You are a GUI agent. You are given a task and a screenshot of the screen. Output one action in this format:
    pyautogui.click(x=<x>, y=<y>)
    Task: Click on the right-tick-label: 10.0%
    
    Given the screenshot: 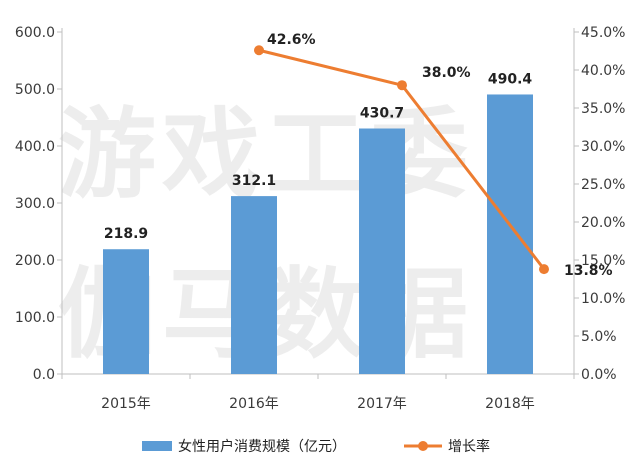 What is the action you would take?
    pyautogui.click(x=603, y=299)
    